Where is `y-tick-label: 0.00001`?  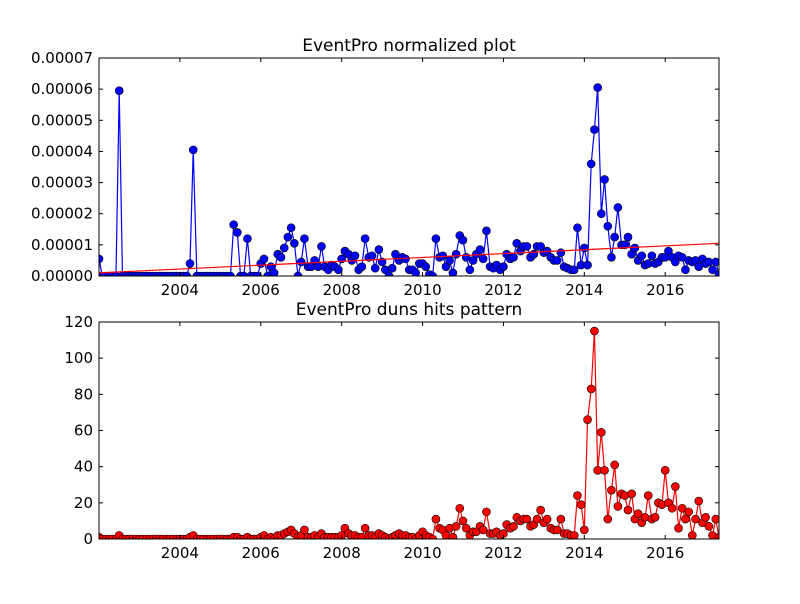 y-tick-label: 0.00001 is located at coordinates (62, 245).